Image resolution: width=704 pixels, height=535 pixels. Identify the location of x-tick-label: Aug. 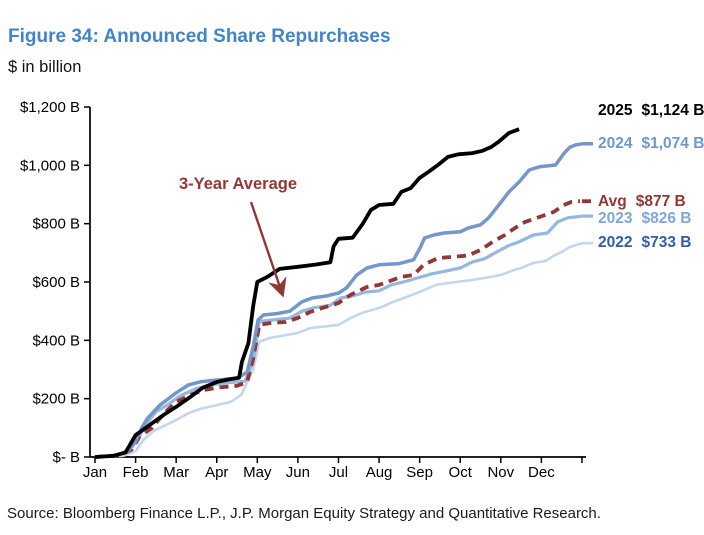
(379, 472).